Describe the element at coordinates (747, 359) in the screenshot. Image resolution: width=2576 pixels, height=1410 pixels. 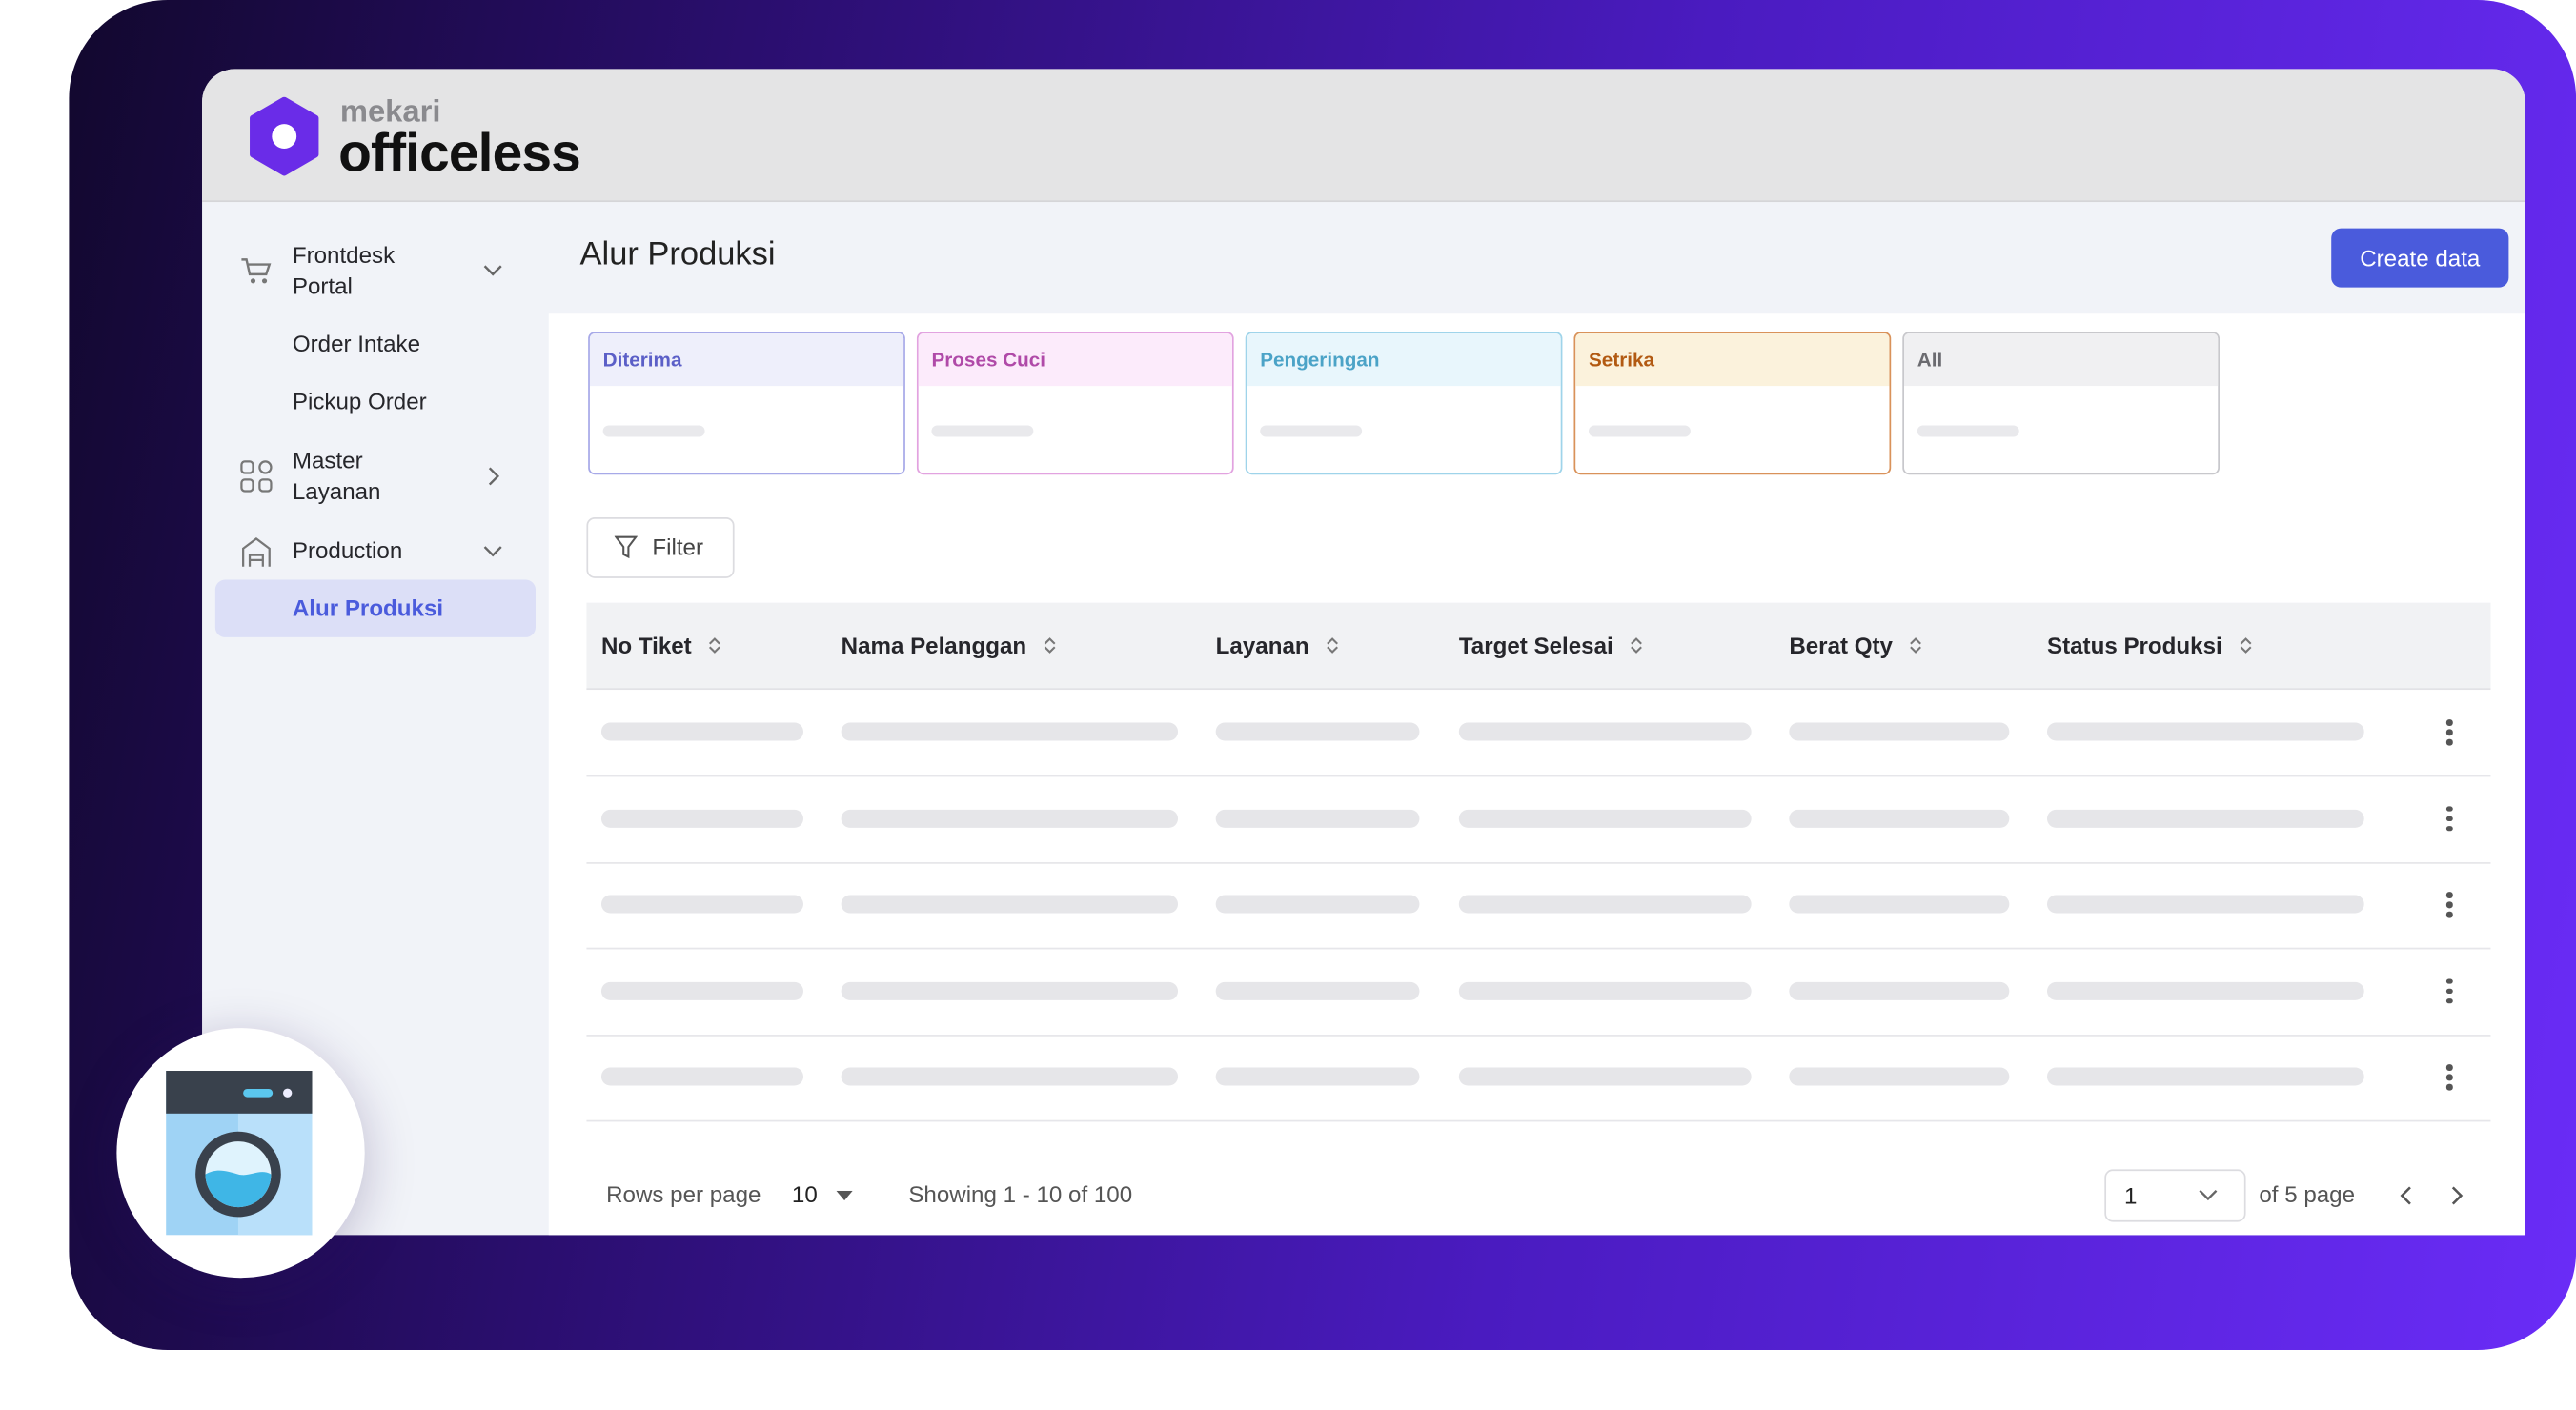
I see `status-card-title: Diterima` at that location.